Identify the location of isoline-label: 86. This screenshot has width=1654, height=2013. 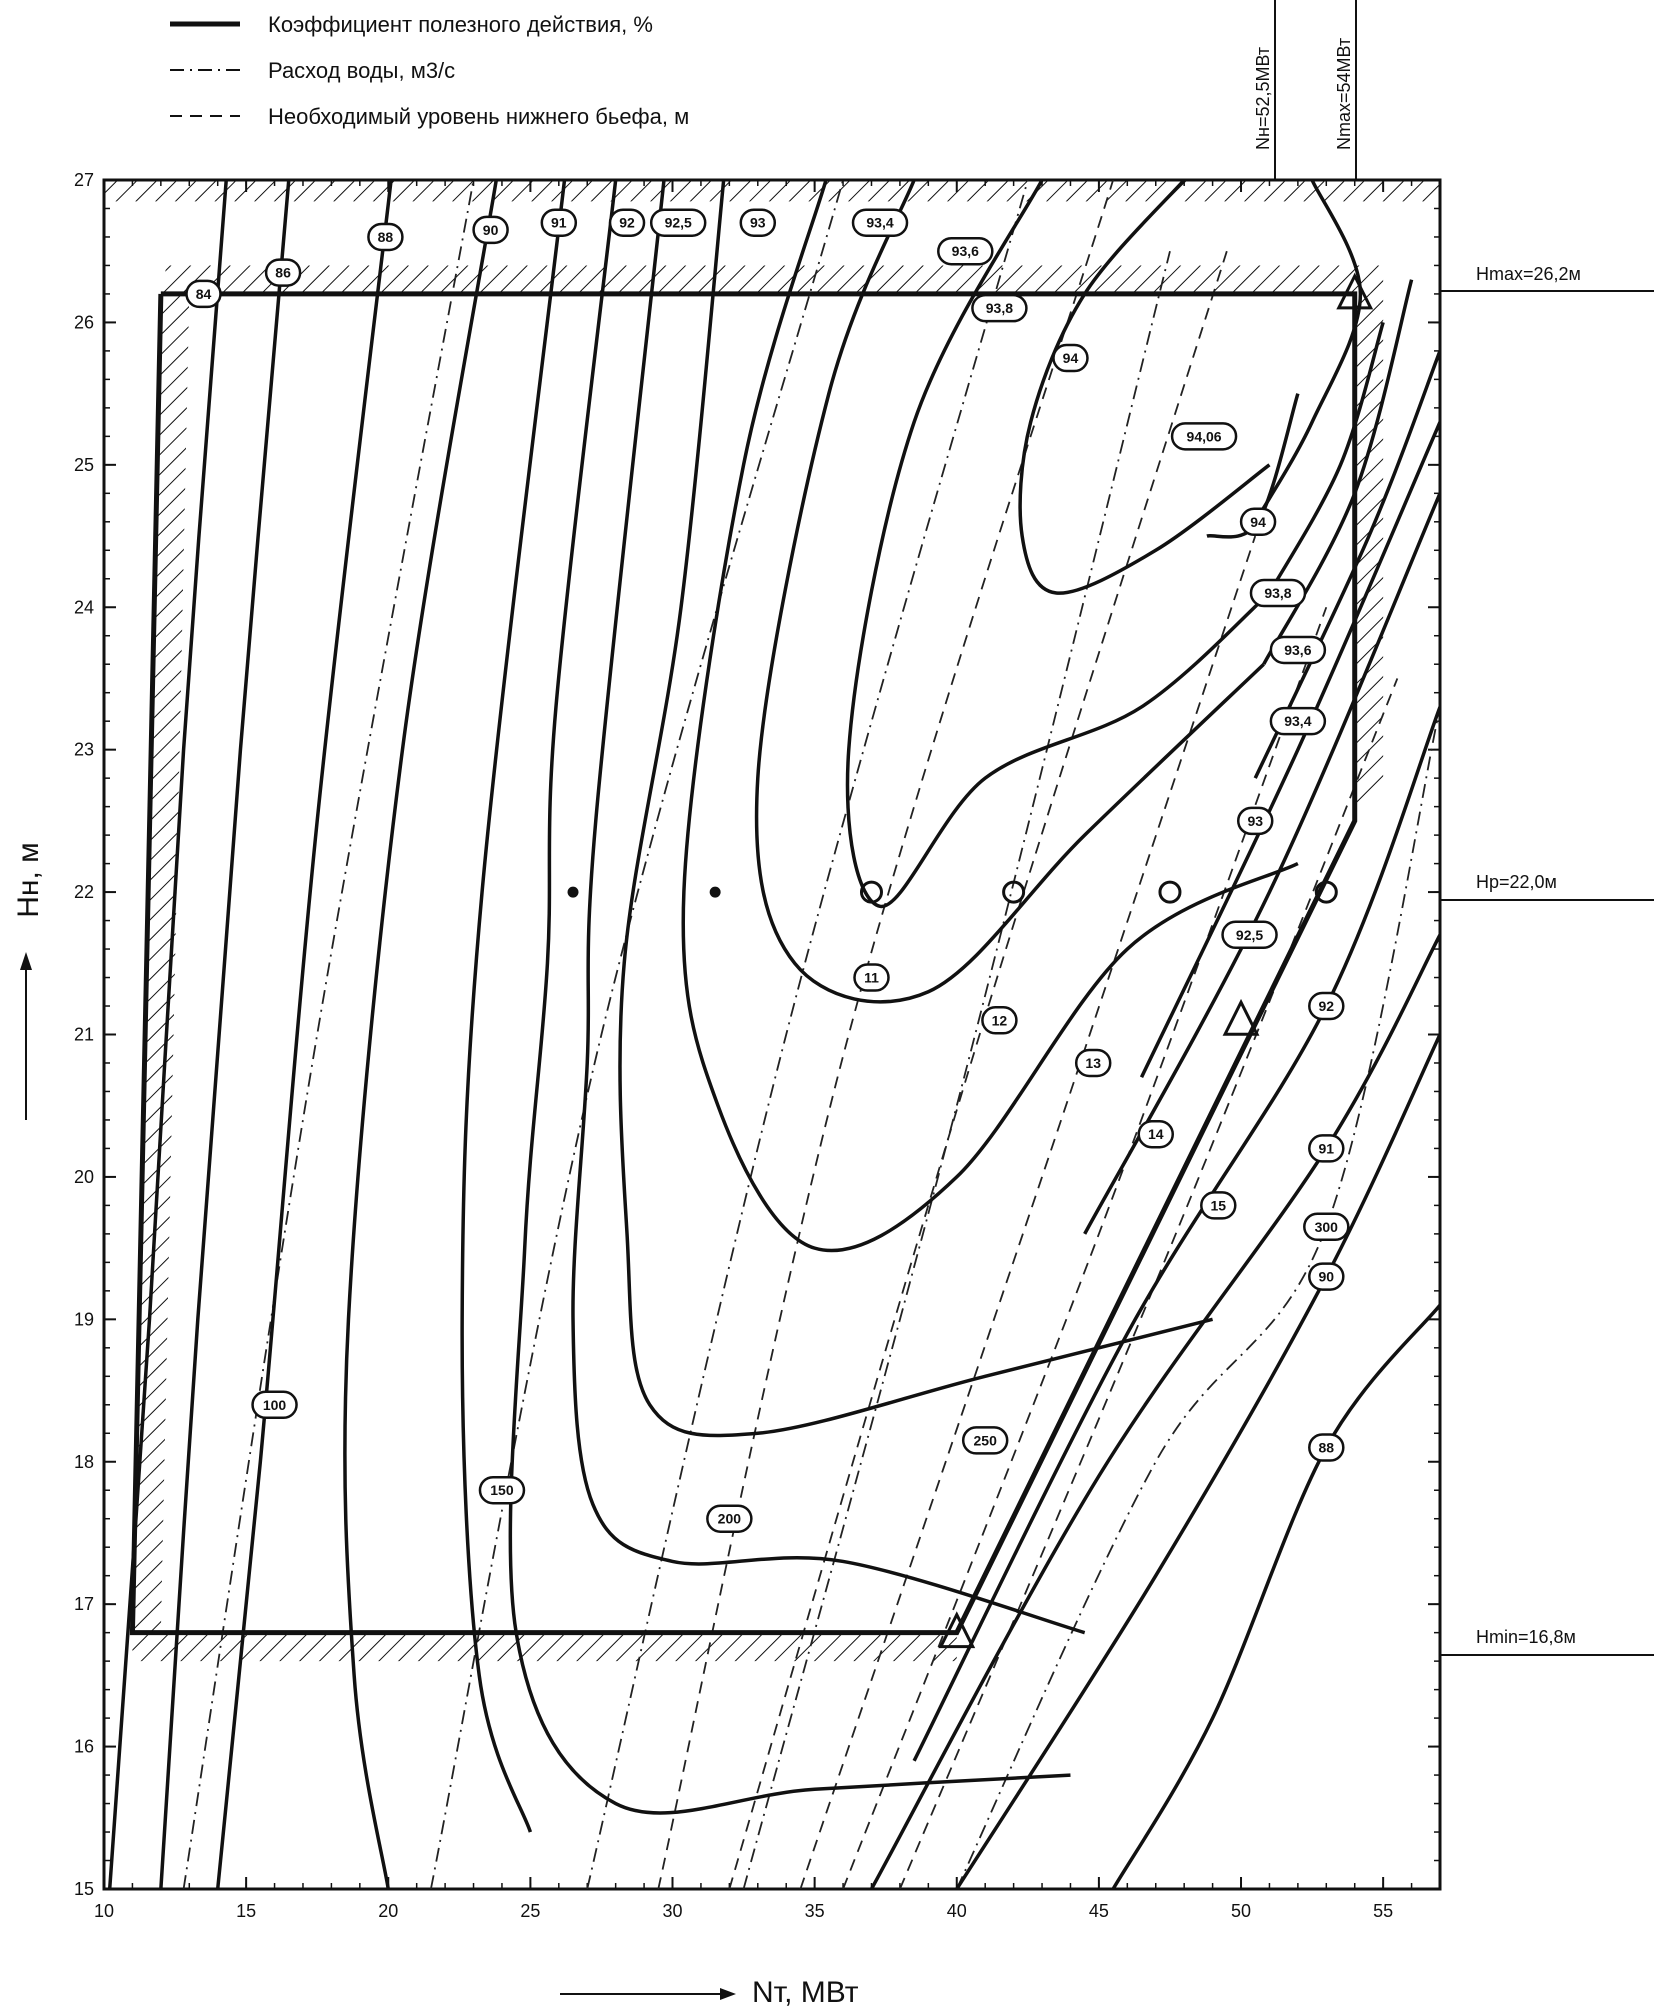
(283, 273).